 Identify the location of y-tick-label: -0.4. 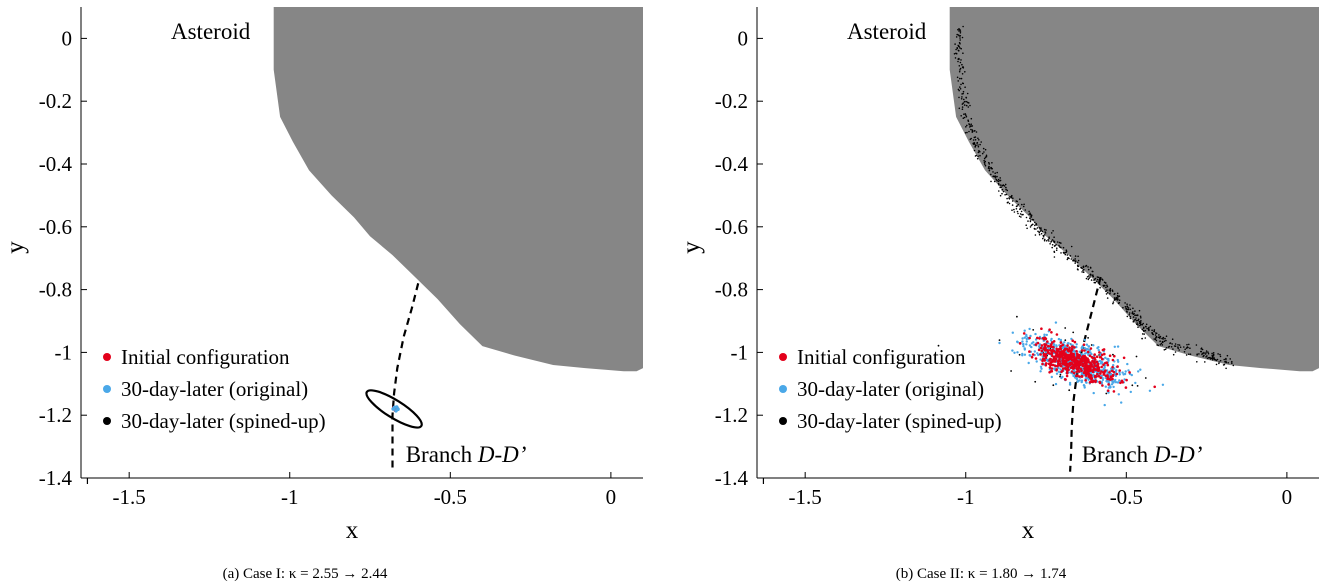
(732, 164).